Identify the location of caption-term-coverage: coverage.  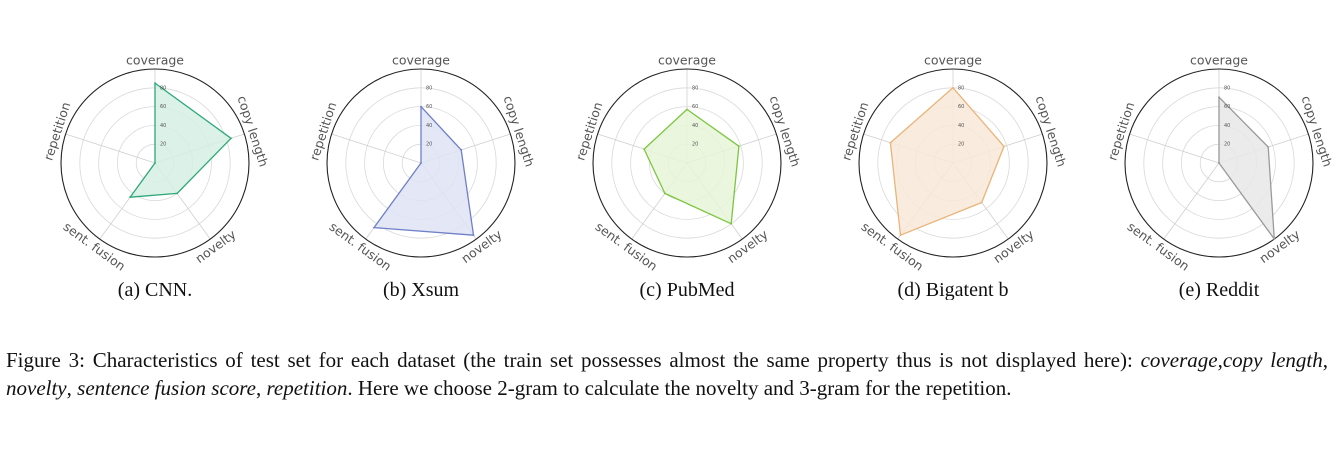
(1179, 360).